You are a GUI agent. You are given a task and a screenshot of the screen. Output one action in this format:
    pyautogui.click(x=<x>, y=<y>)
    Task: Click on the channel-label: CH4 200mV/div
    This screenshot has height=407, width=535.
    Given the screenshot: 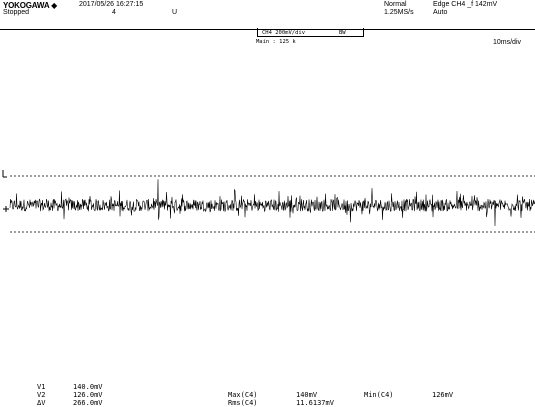 What is the action you would take?
    pyautogui.click(x=284, y=33)
    